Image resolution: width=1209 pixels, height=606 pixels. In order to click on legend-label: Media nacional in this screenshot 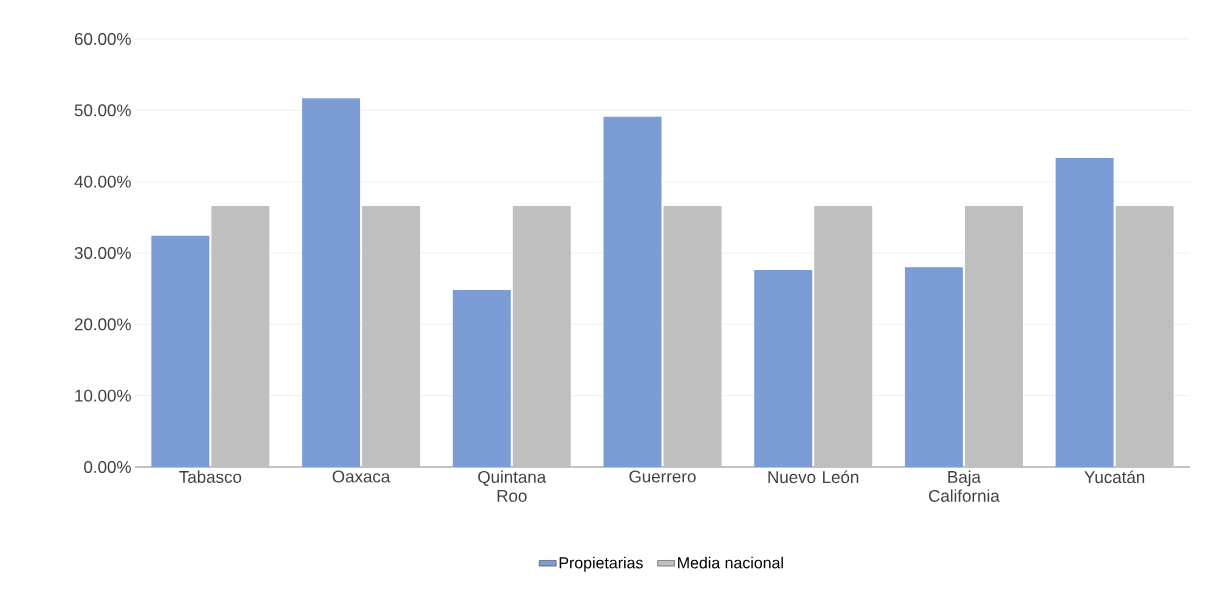, I will do `click(730, 562)`.